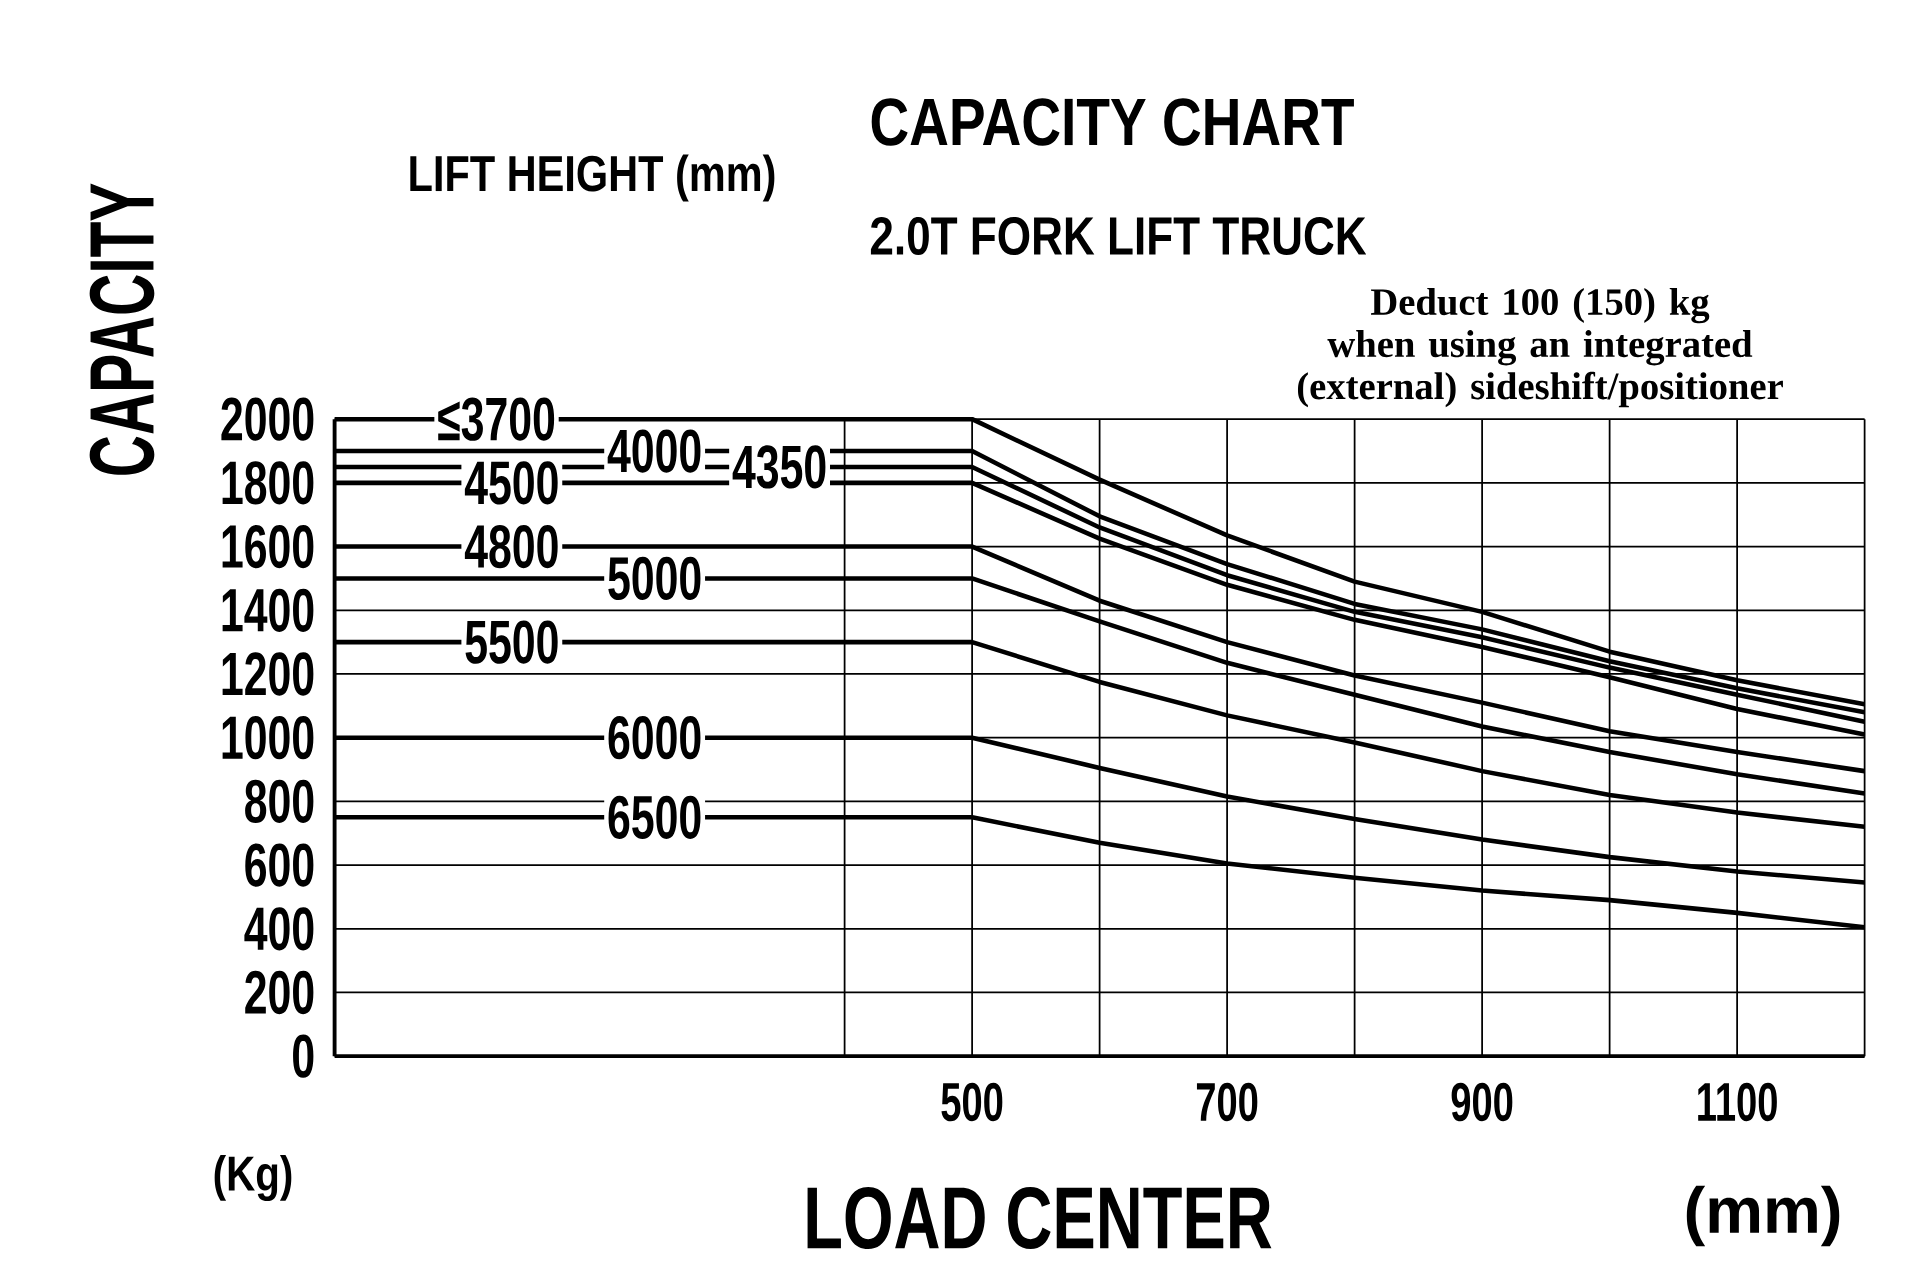 The height and width of the screenshot is (1280, 1920). I want to click on y-tick-label: 200, so click(279, 992).